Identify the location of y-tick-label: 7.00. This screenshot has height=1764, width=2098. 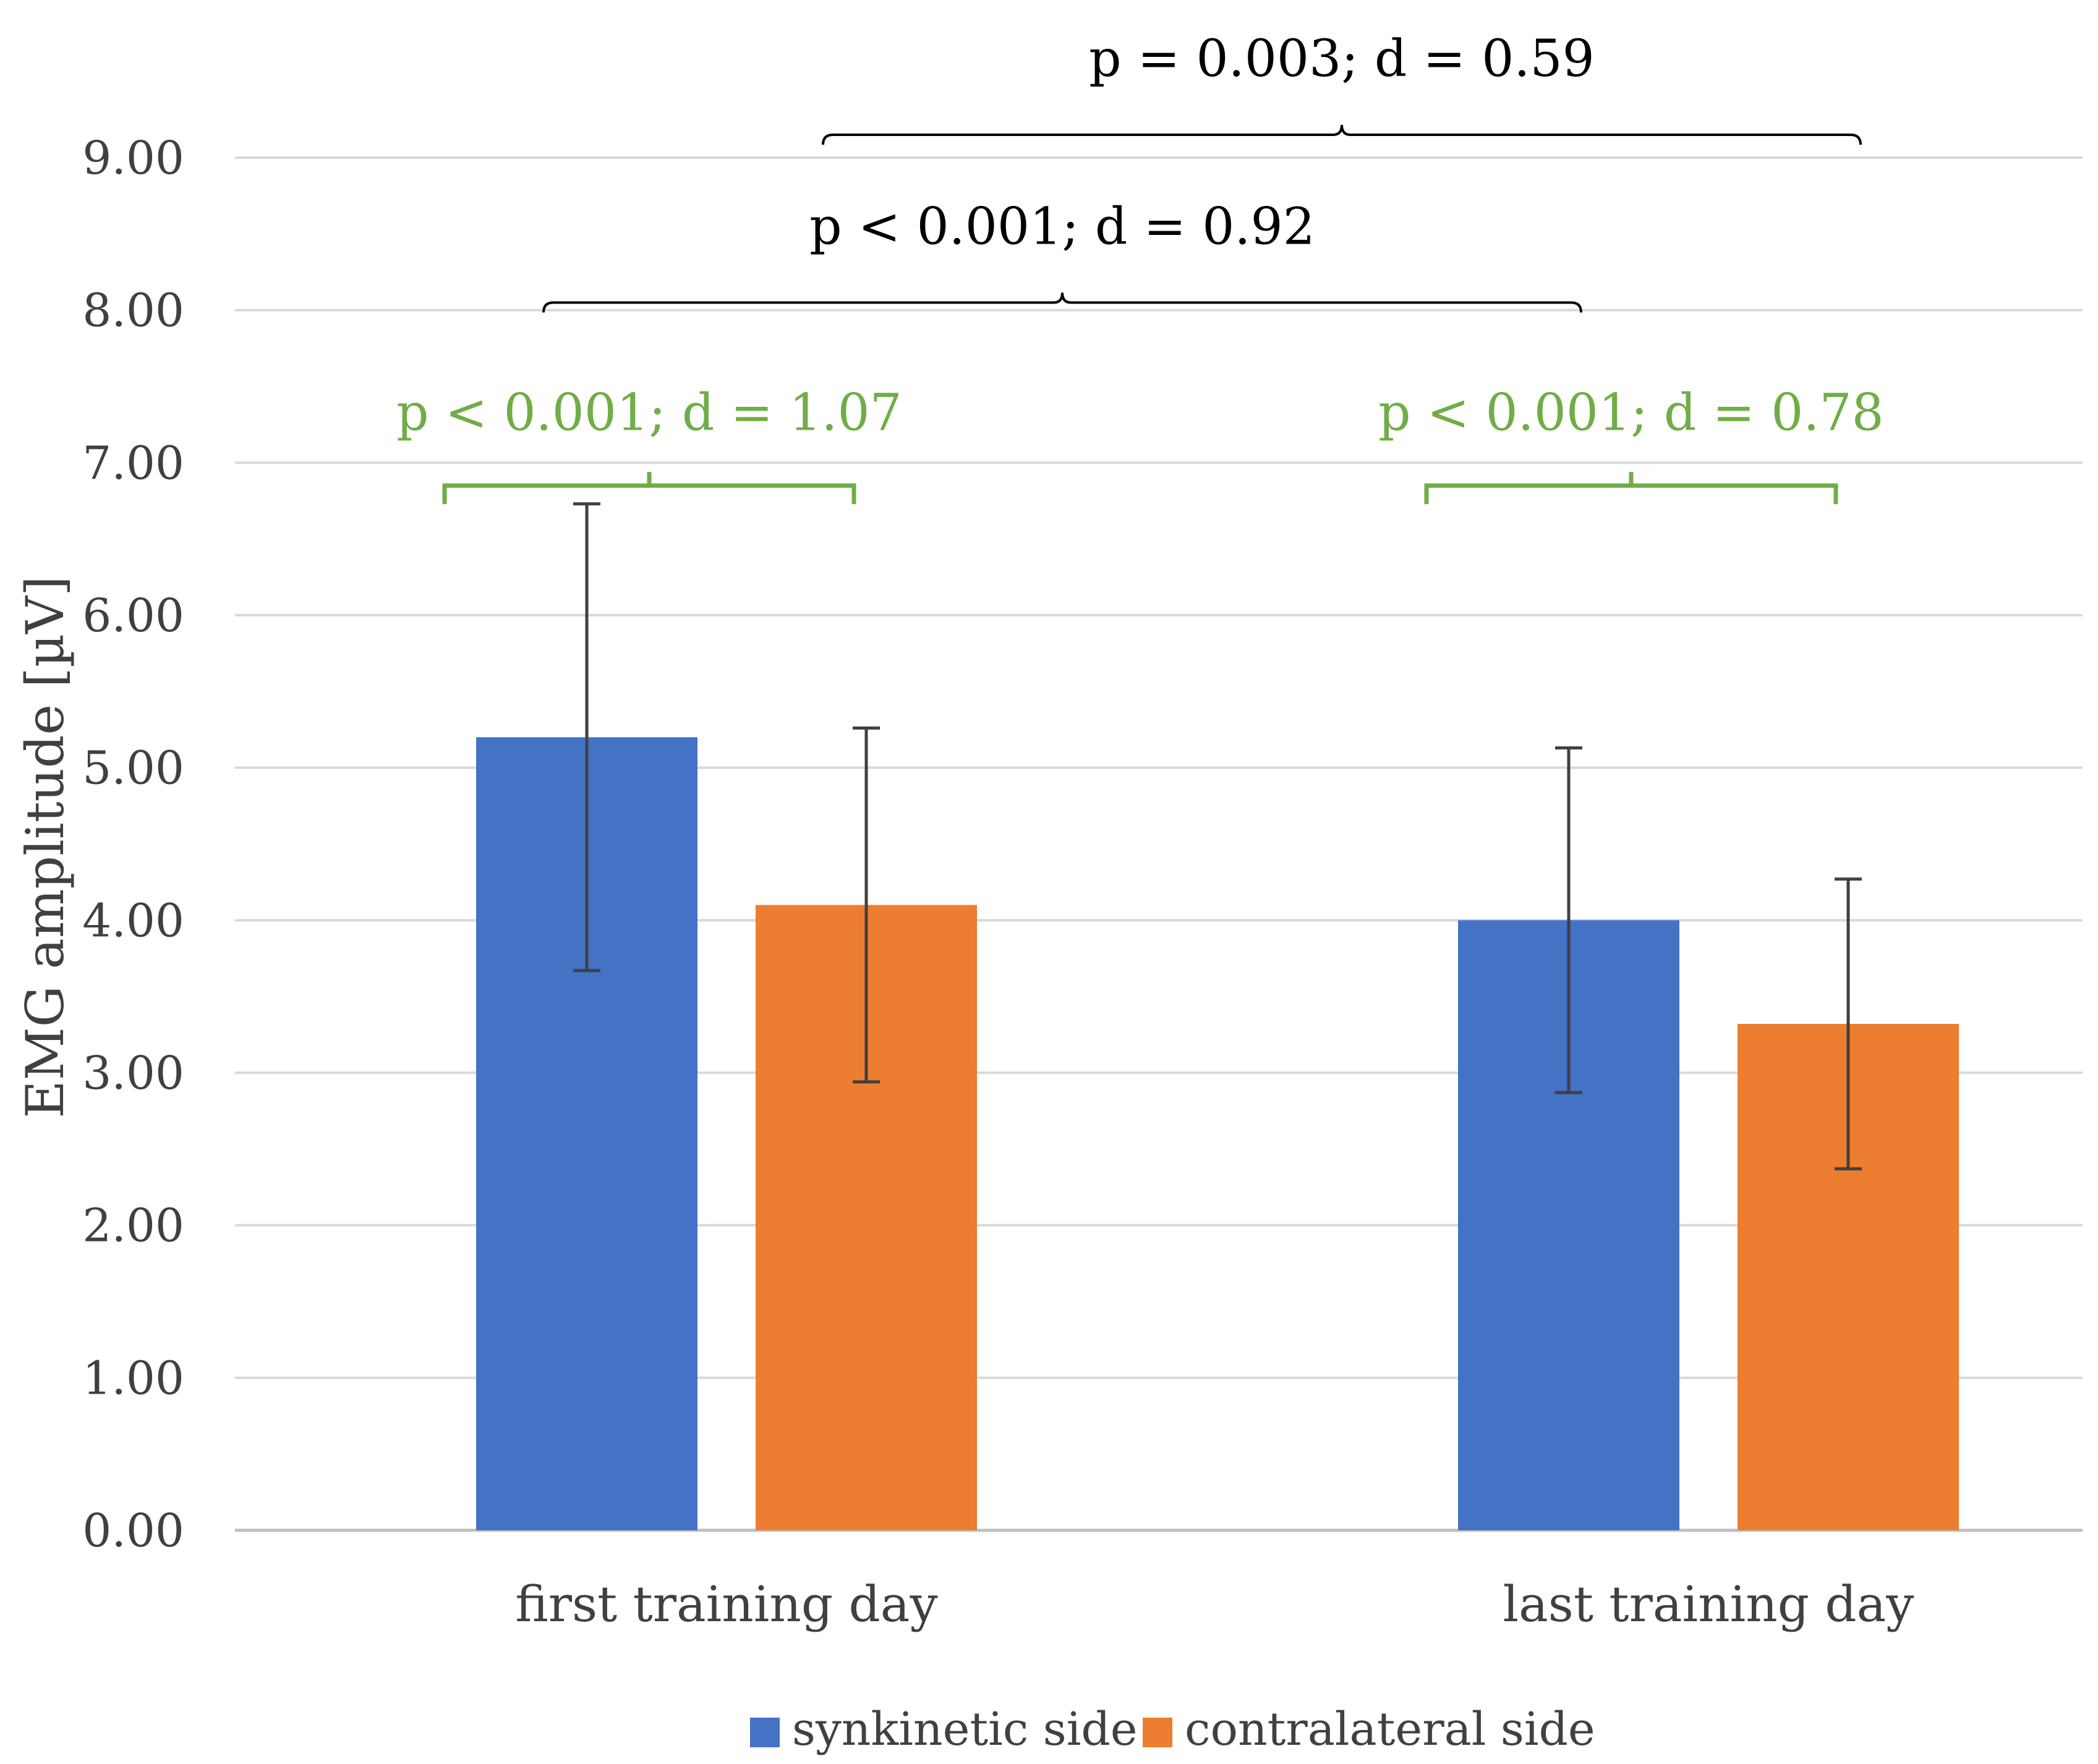
(133, 463).